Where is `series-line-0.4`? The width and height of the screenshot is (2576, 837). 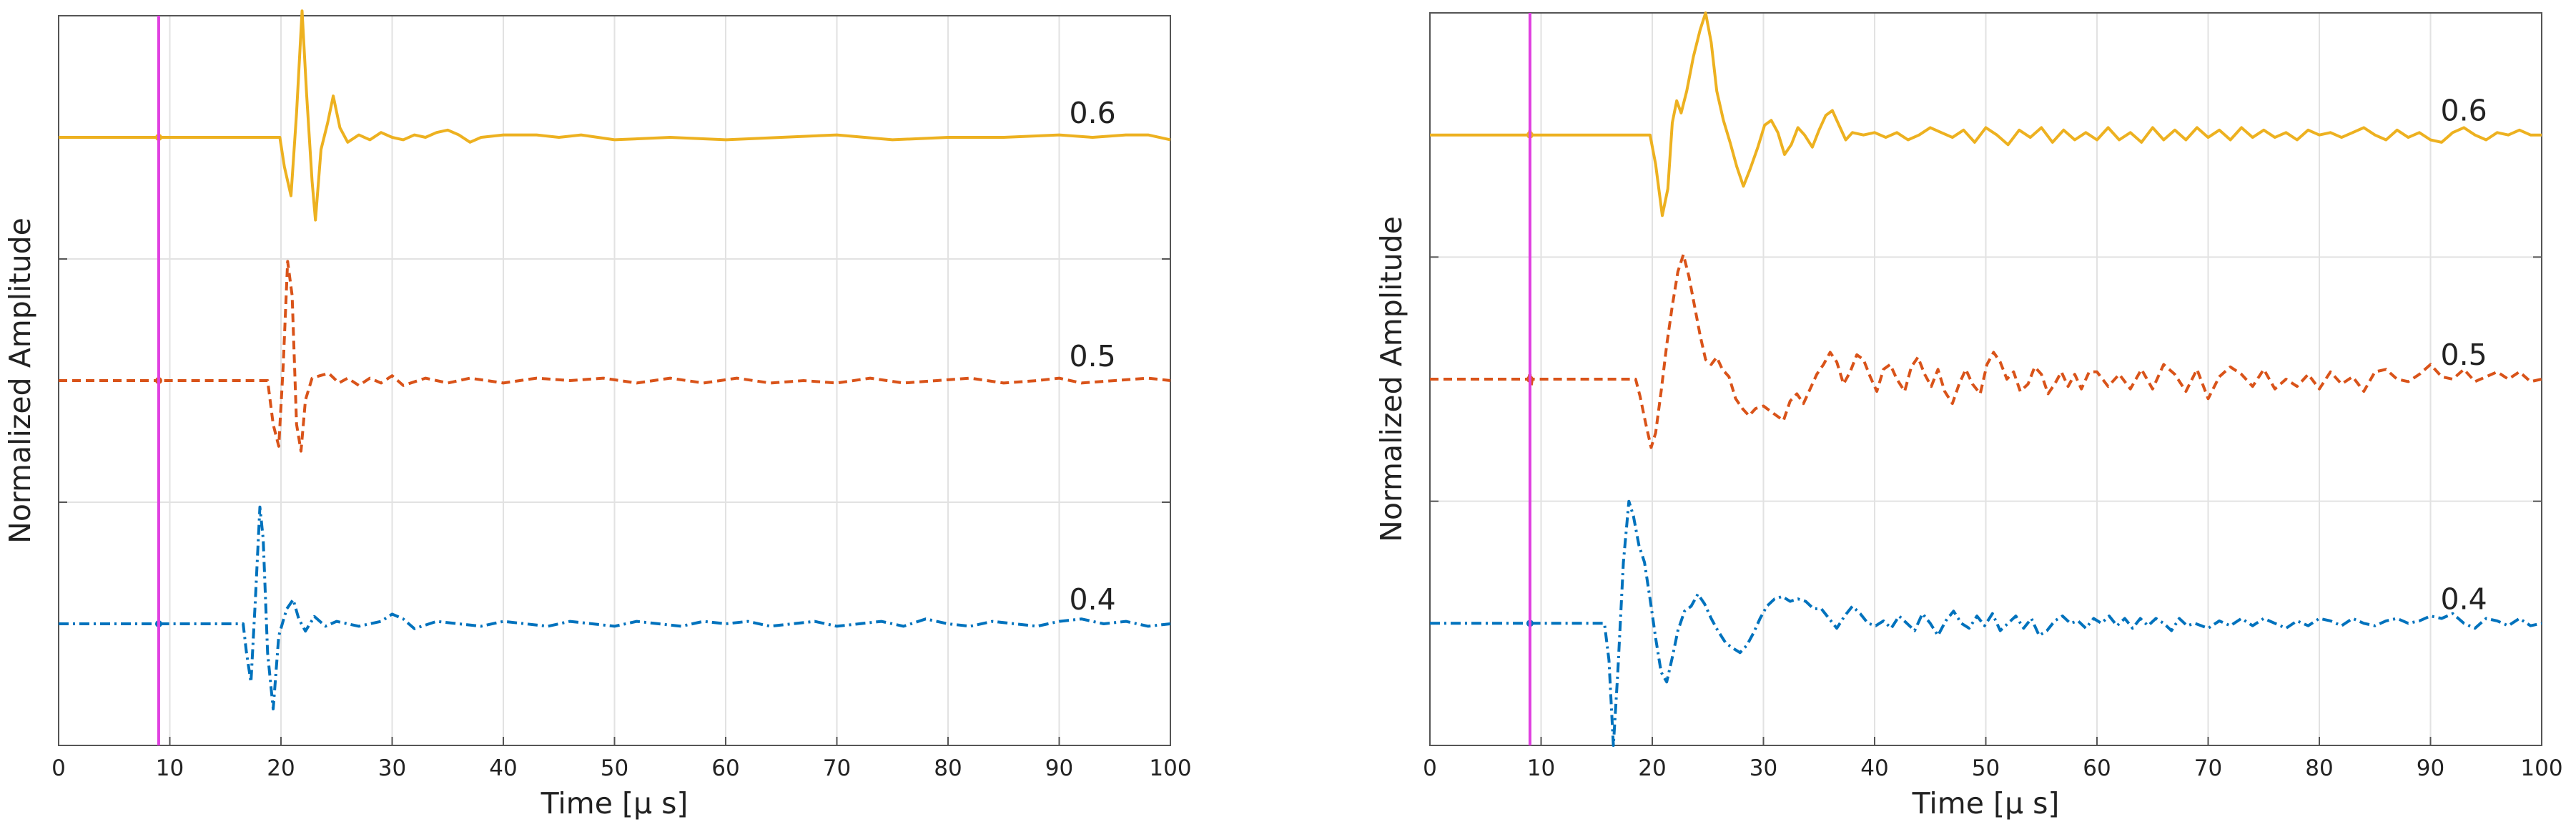
series-line-0.4 is located at coordinates (1986, 623).